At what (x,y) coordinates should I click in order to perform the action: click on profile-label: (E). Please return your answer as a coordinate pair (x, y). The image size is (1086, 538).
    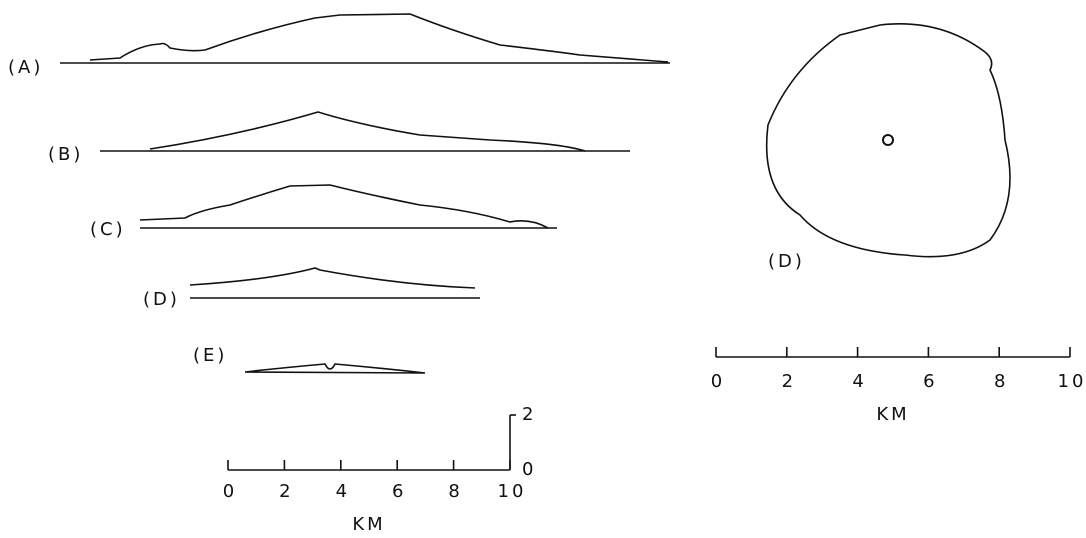
    Looking at the image, I should click on (210, 355).